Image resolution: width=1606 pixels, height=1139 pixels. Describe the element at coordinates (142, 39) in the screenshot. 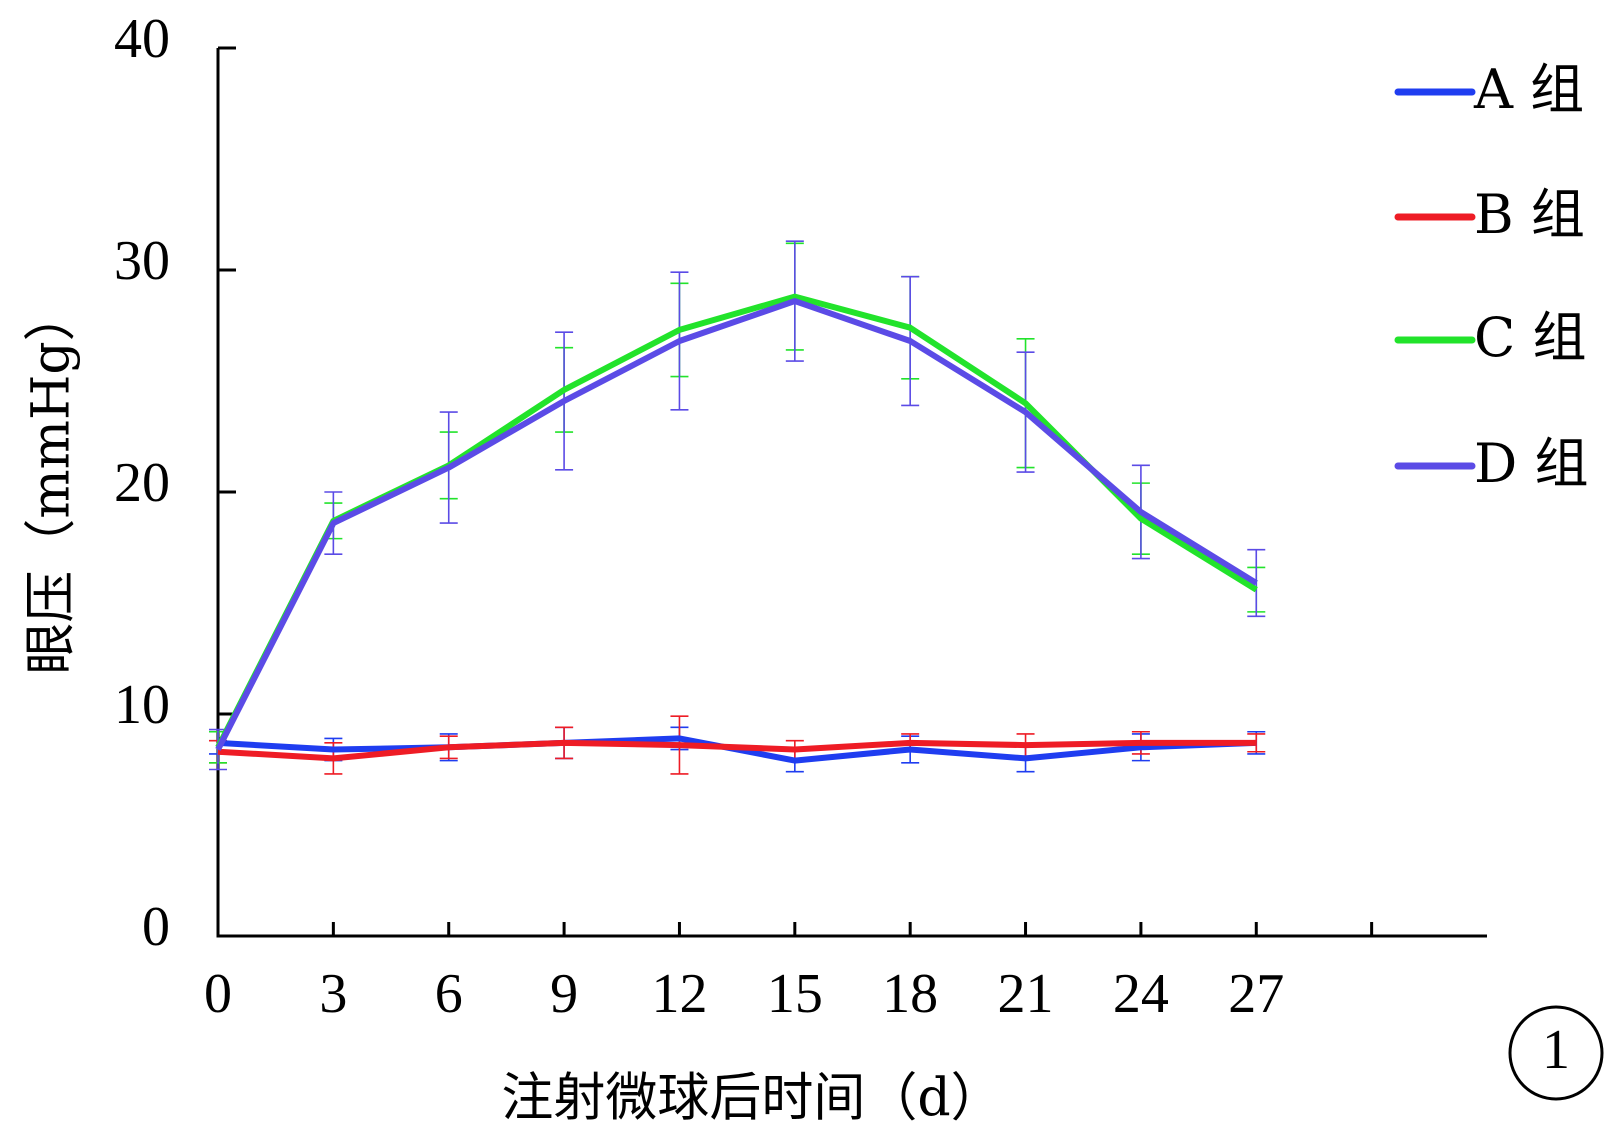

I see `y-tick-label: 40` at that location.